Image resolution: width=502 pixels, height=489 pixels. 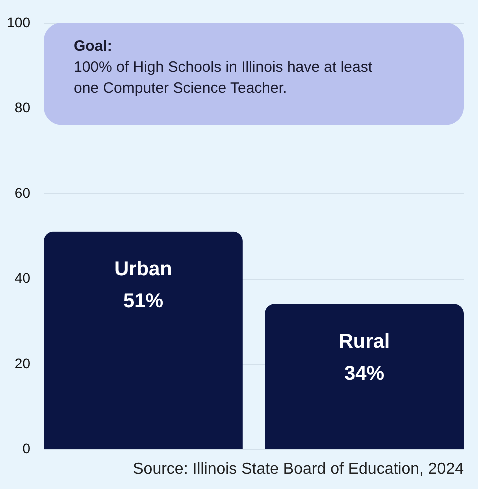 I want to click on y-tick-label: 40, so click(x=22, y=278).